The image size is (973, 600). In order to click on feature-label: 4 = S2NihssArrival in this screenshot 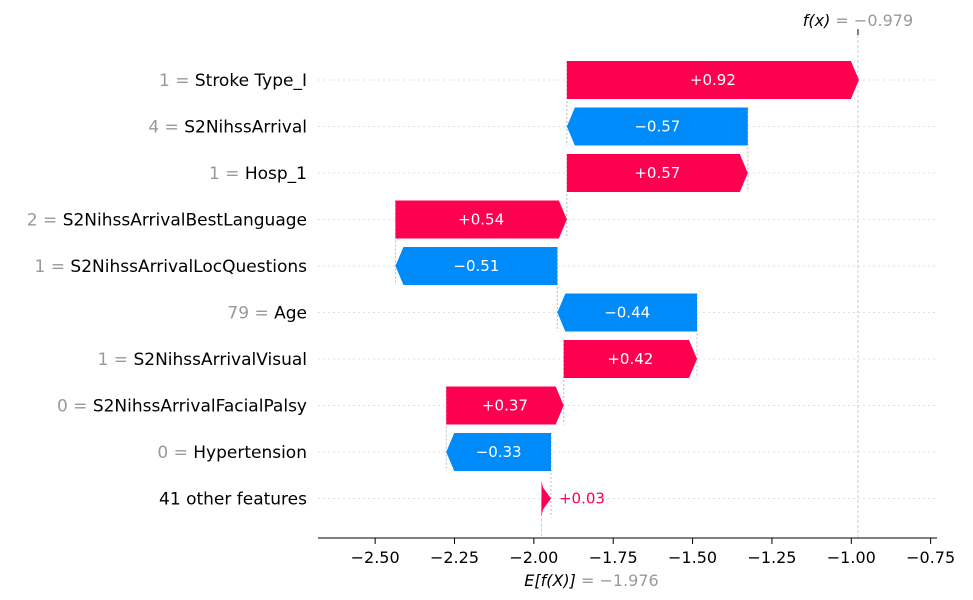, I will do `click(227, 128)`.